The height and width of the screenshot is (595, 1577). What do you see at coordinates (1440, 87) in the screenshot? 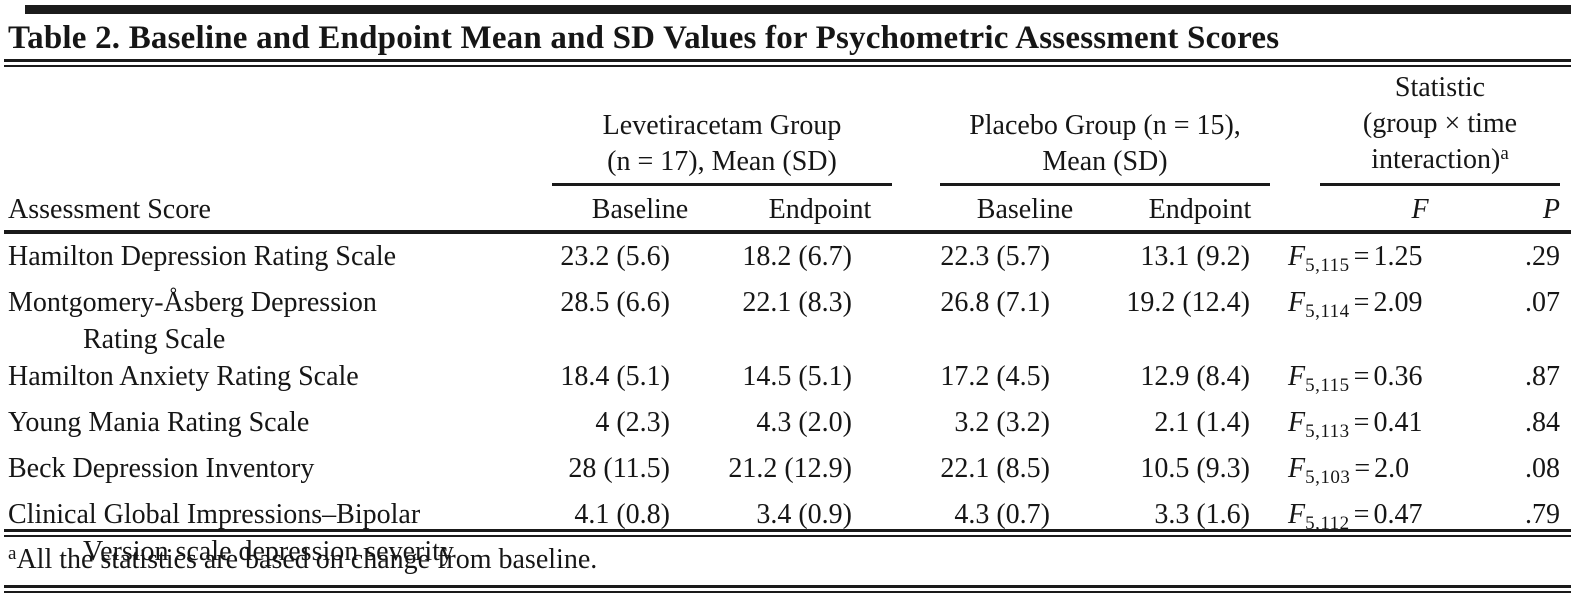
I see `group-label-line1: Statistic` at bounding box center [1440, 87].